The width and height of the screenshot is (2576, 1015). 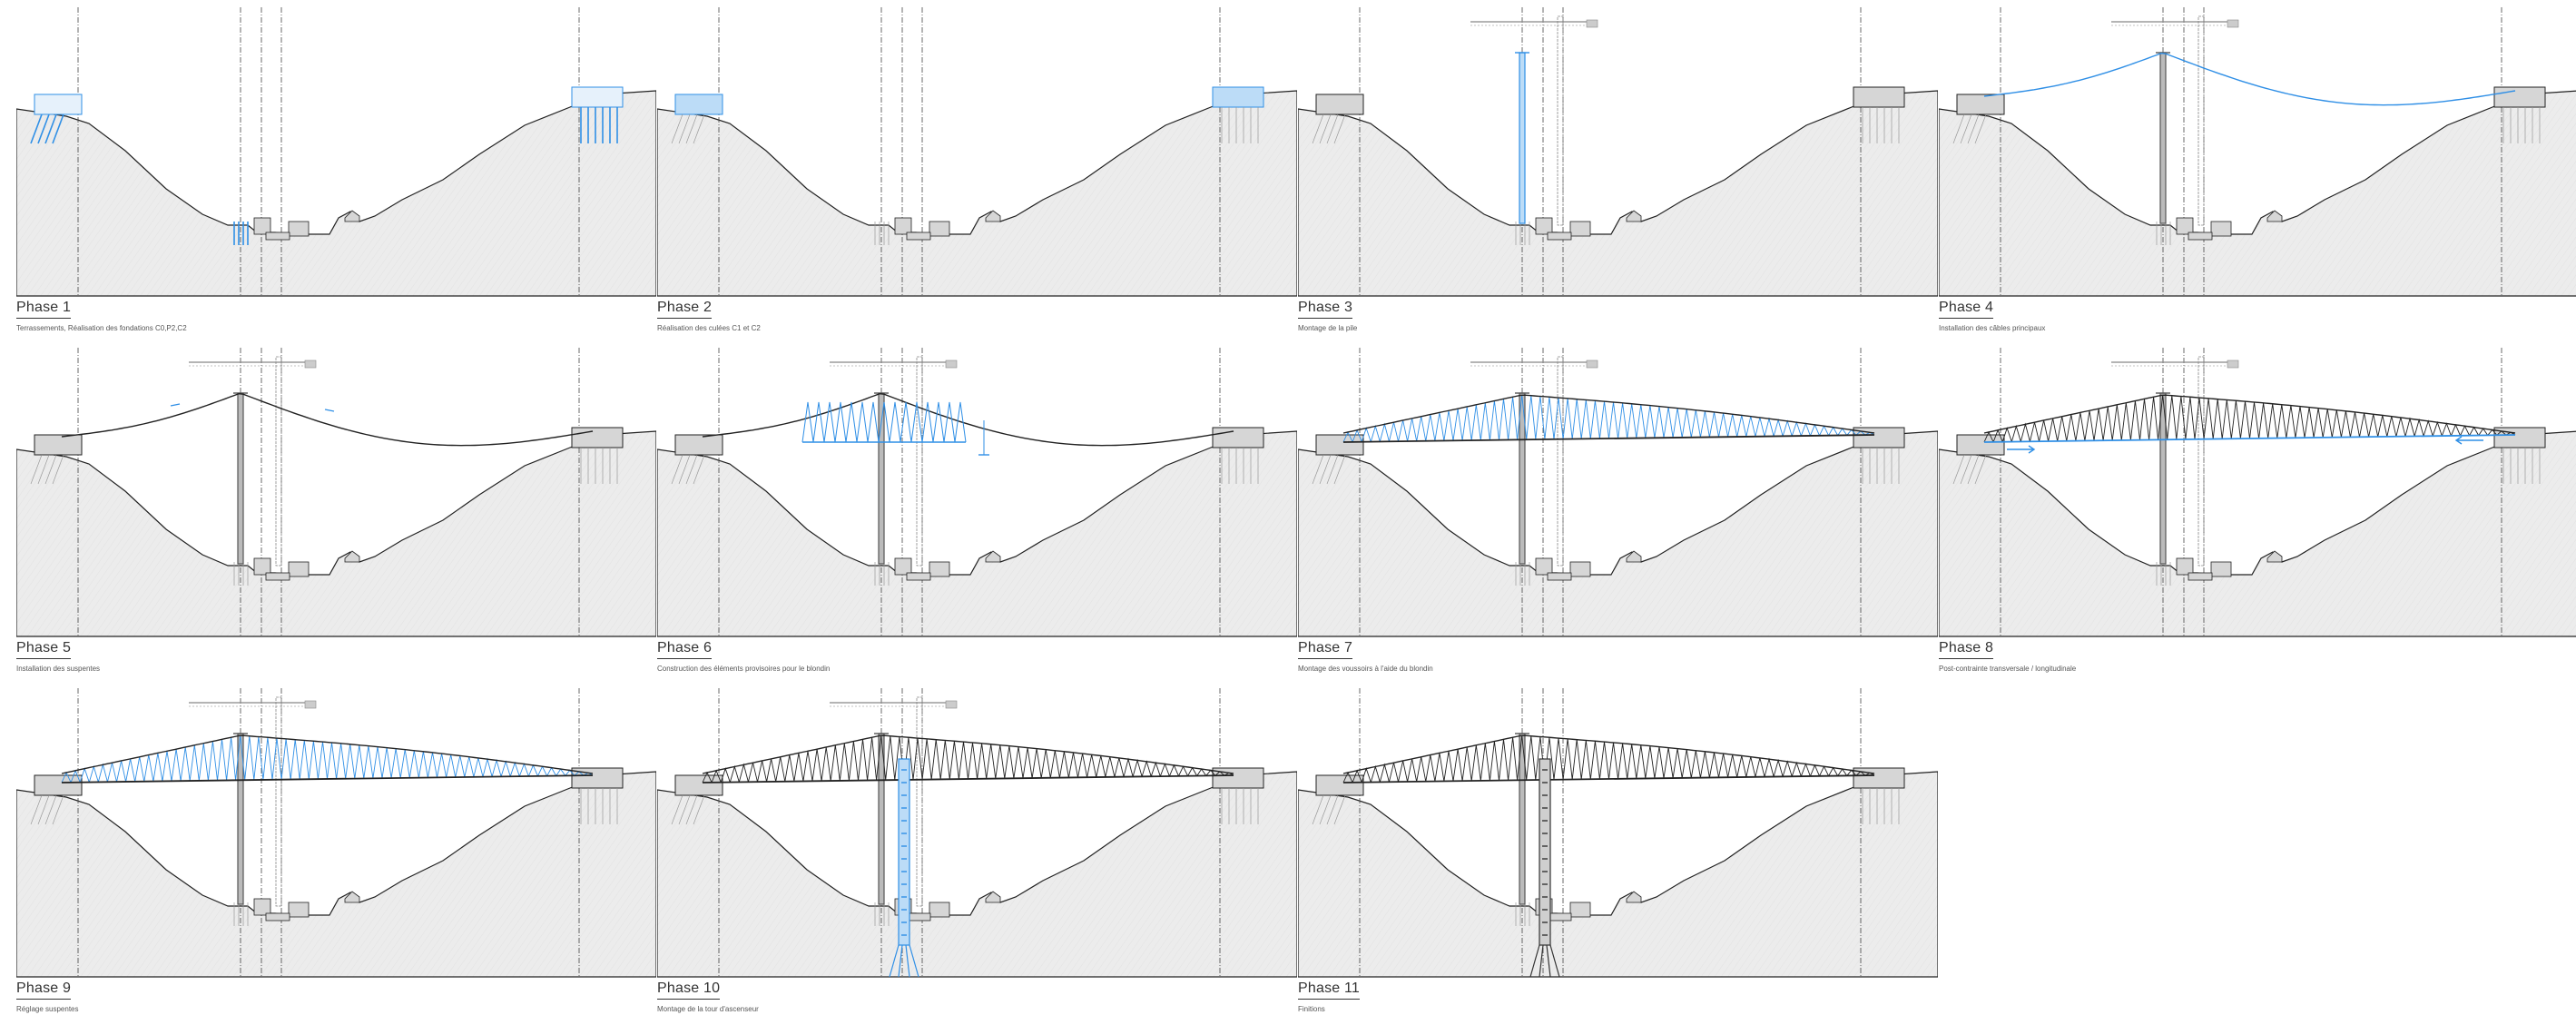 What do you see at coordinates (884, 422) in the screenshot?
I see `temporary-truss` at bounding box center [884, 422].